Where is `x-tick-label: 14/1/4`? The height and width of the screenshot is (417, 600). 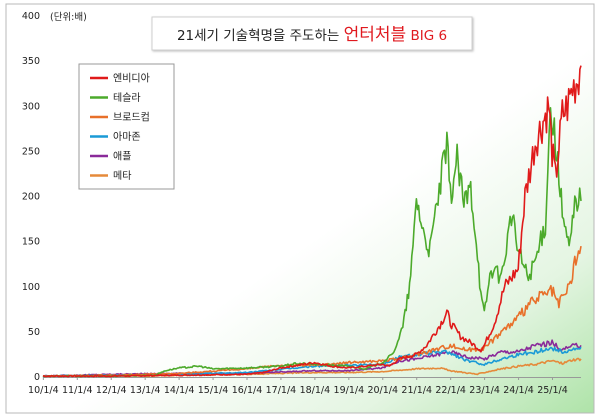 x-tick-label: 14/1/4 is located at coordinates (179, 390).